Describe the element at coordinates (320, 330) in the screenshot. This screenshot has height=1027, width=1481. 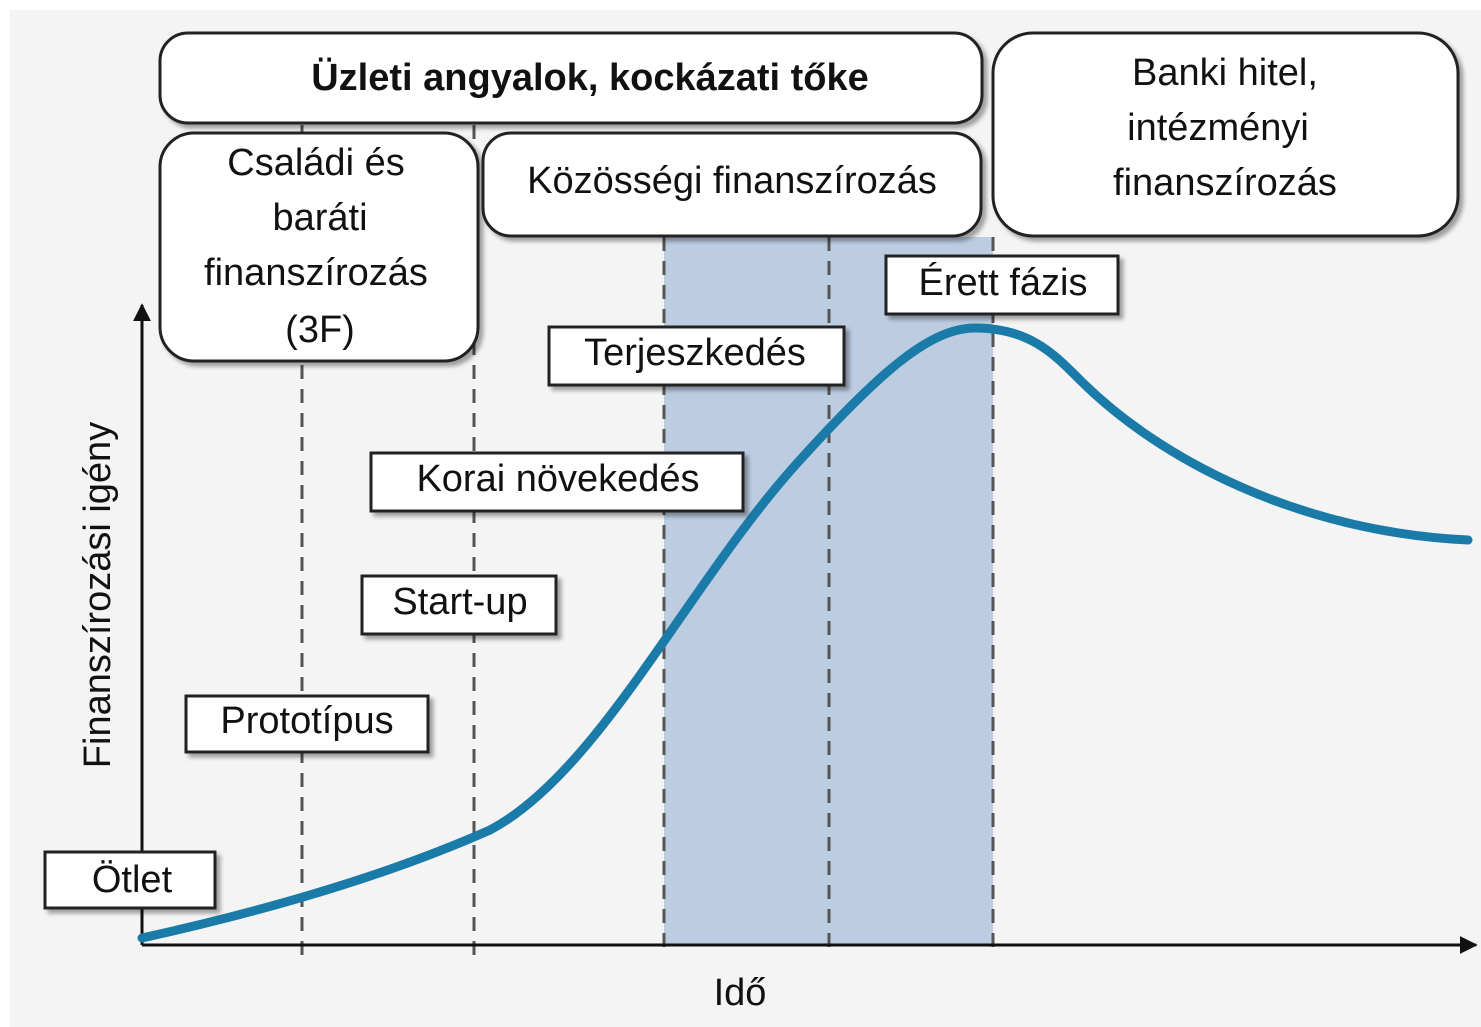
I see `funding-label: (3F)` at that location.